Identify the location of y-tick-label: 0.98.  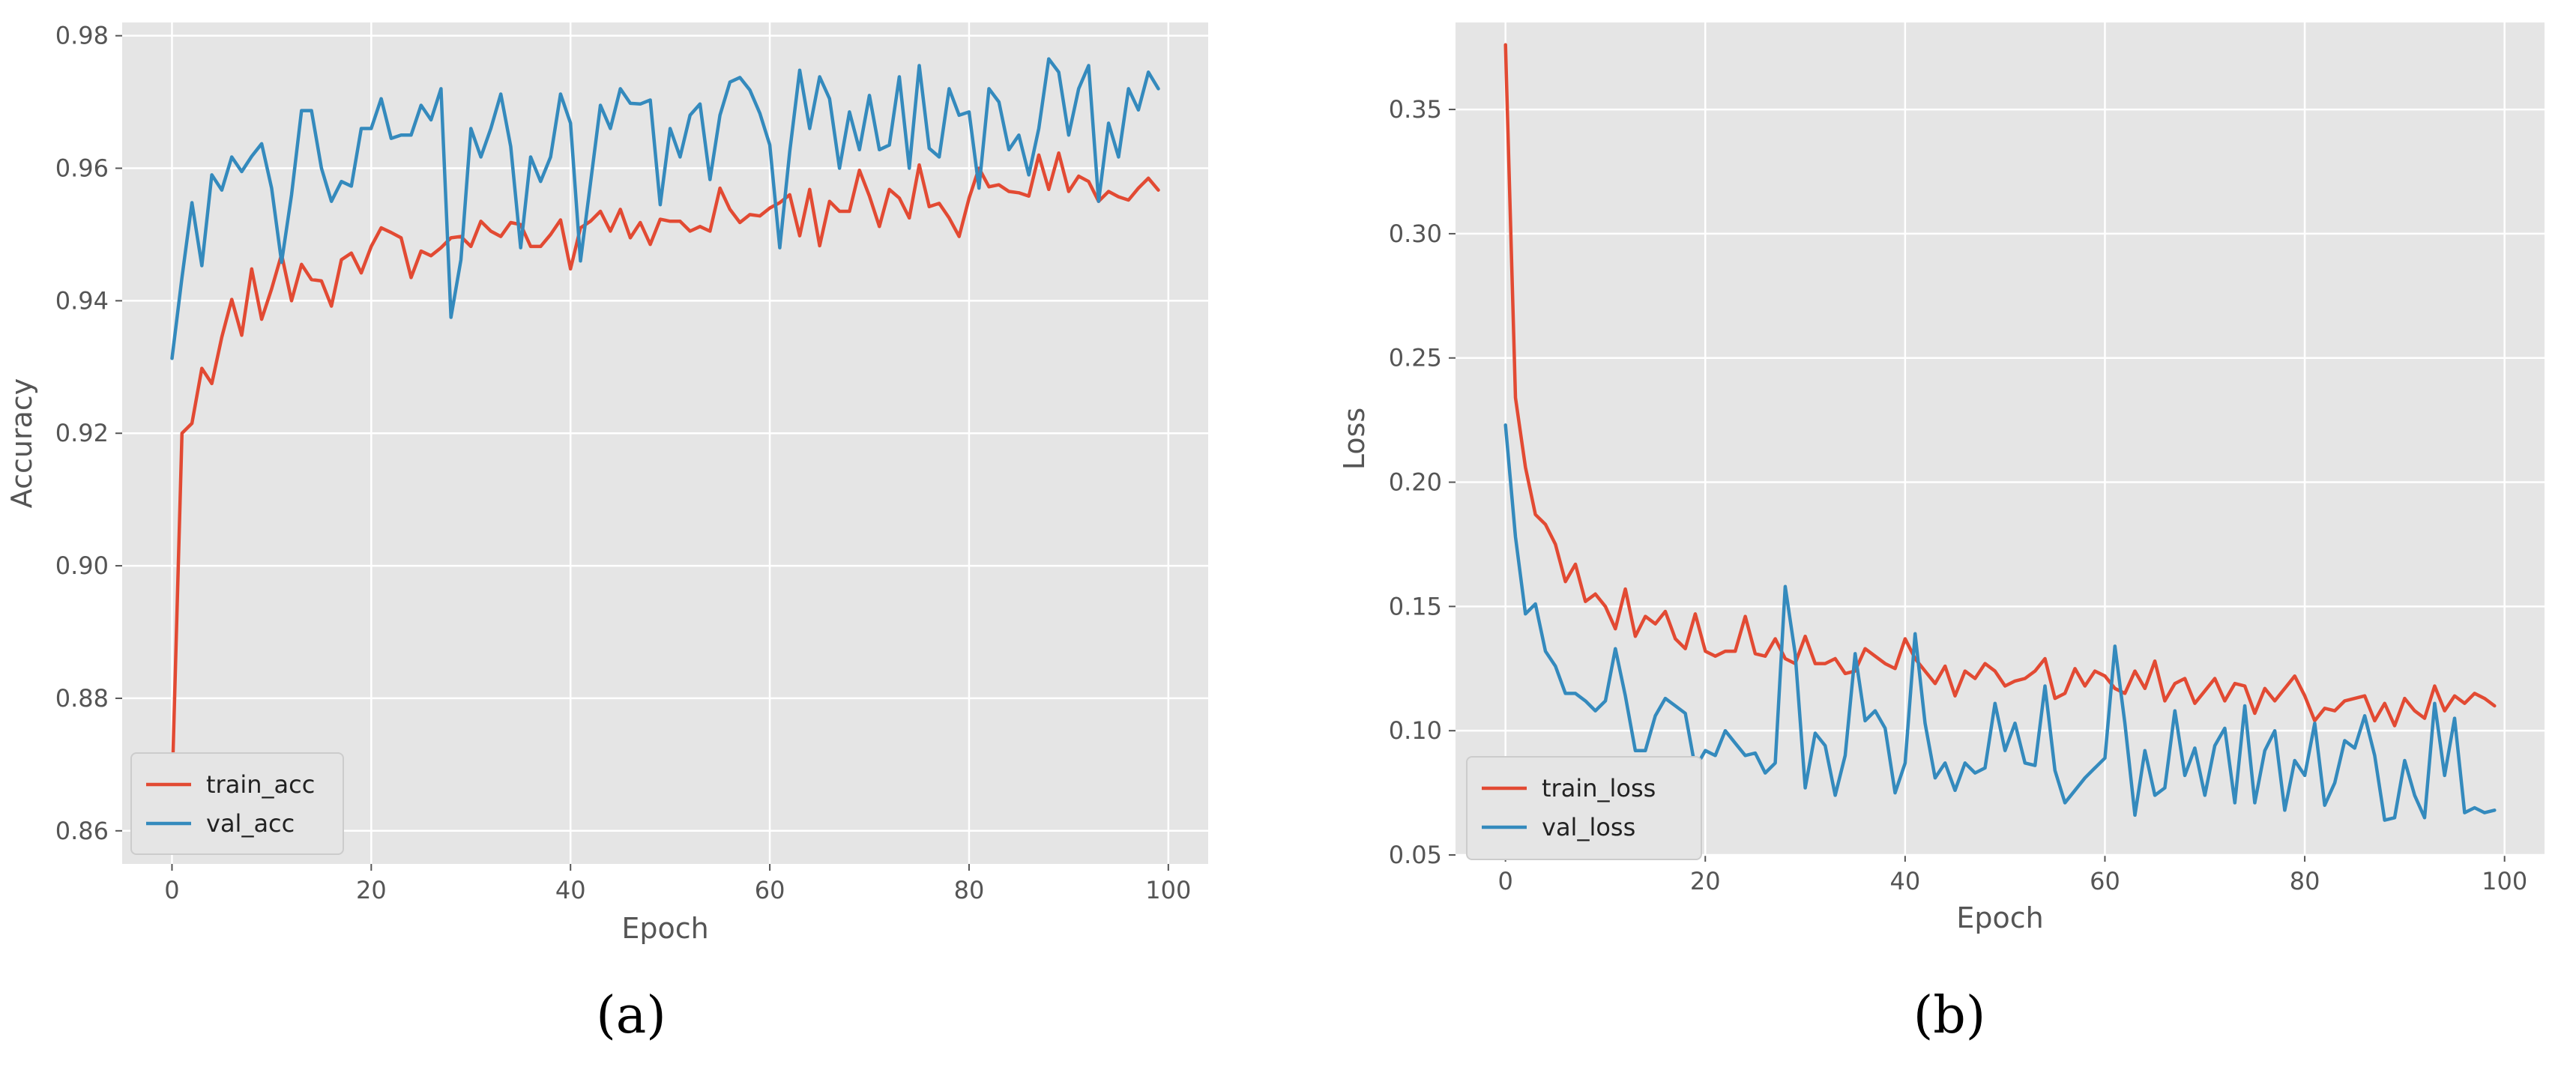
(82, 36).